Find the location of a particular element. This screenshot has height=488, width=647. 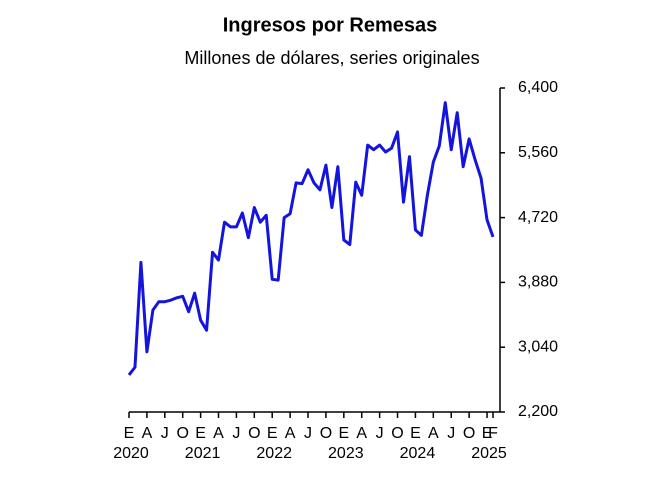

x-tick-label: F is located at coordinates (493, 433).